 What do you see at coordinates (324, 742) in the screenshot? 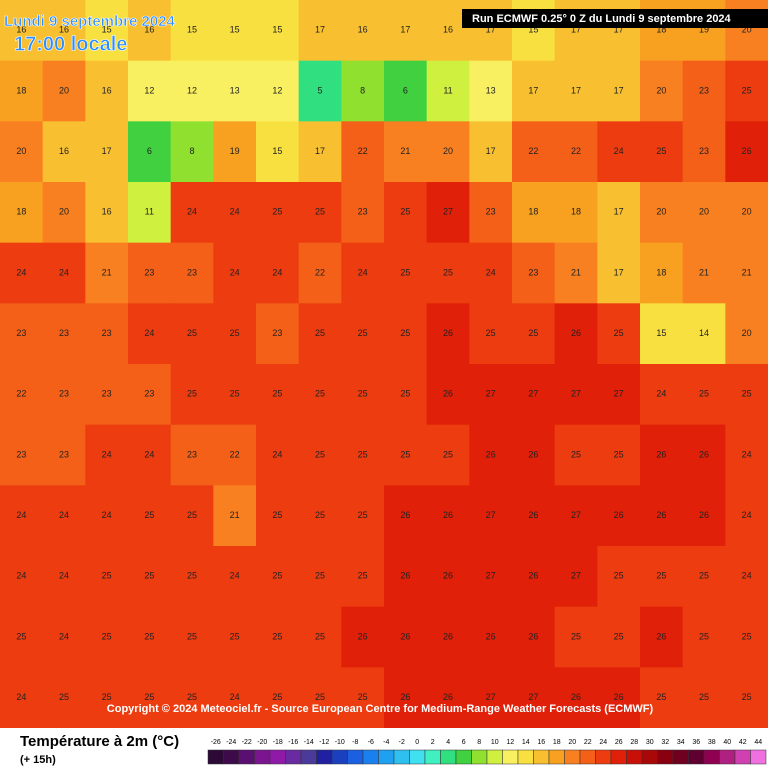
I see `scale-tick-label: -12` at bounding box center [324, 742].